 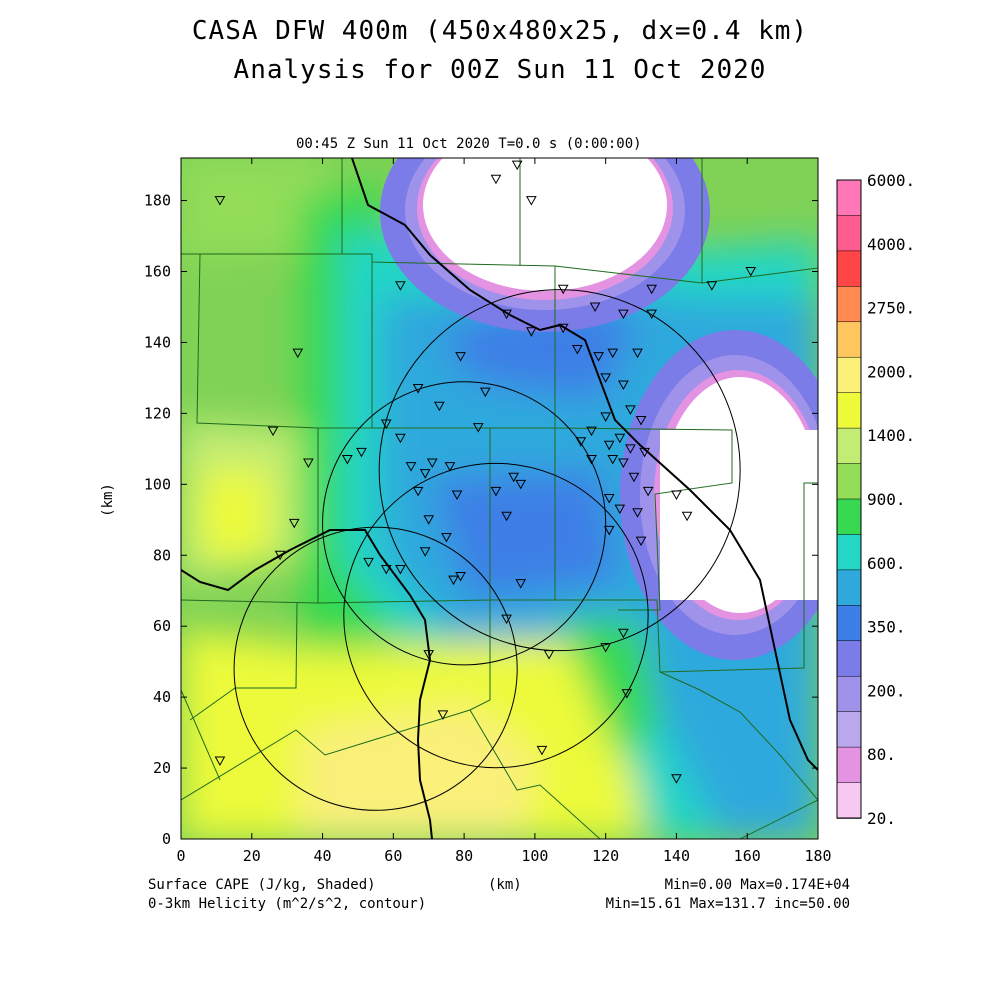 I want to click on x-tick-label: 20, so click(x=252, y=856).